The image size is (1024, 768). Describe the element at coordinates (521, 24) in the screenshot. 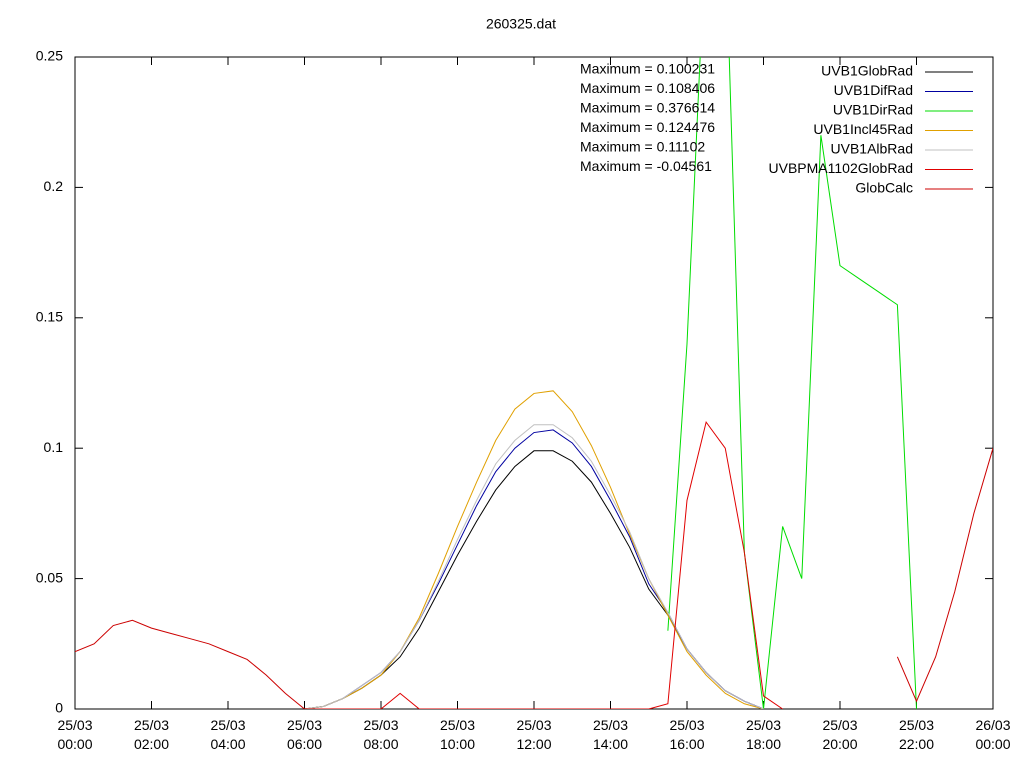

I see `chart-title: 260325.dat` at that location.